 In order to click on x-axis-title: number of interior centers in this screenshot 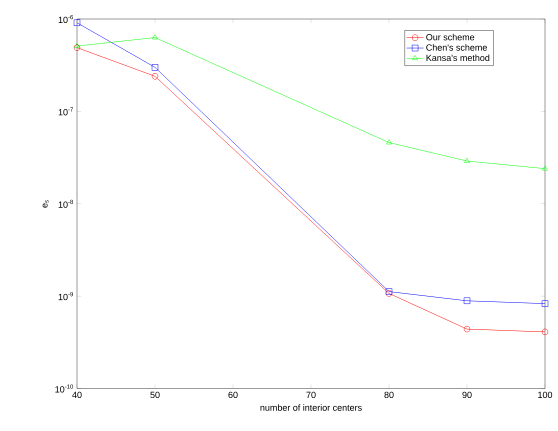, I will do `click(311, 407)`.